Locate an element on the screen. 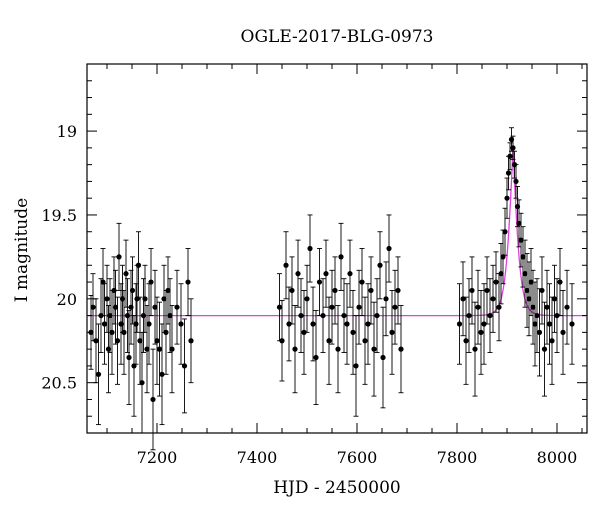  y-axis-label: I magnitude is located at coordinates (22, 250).